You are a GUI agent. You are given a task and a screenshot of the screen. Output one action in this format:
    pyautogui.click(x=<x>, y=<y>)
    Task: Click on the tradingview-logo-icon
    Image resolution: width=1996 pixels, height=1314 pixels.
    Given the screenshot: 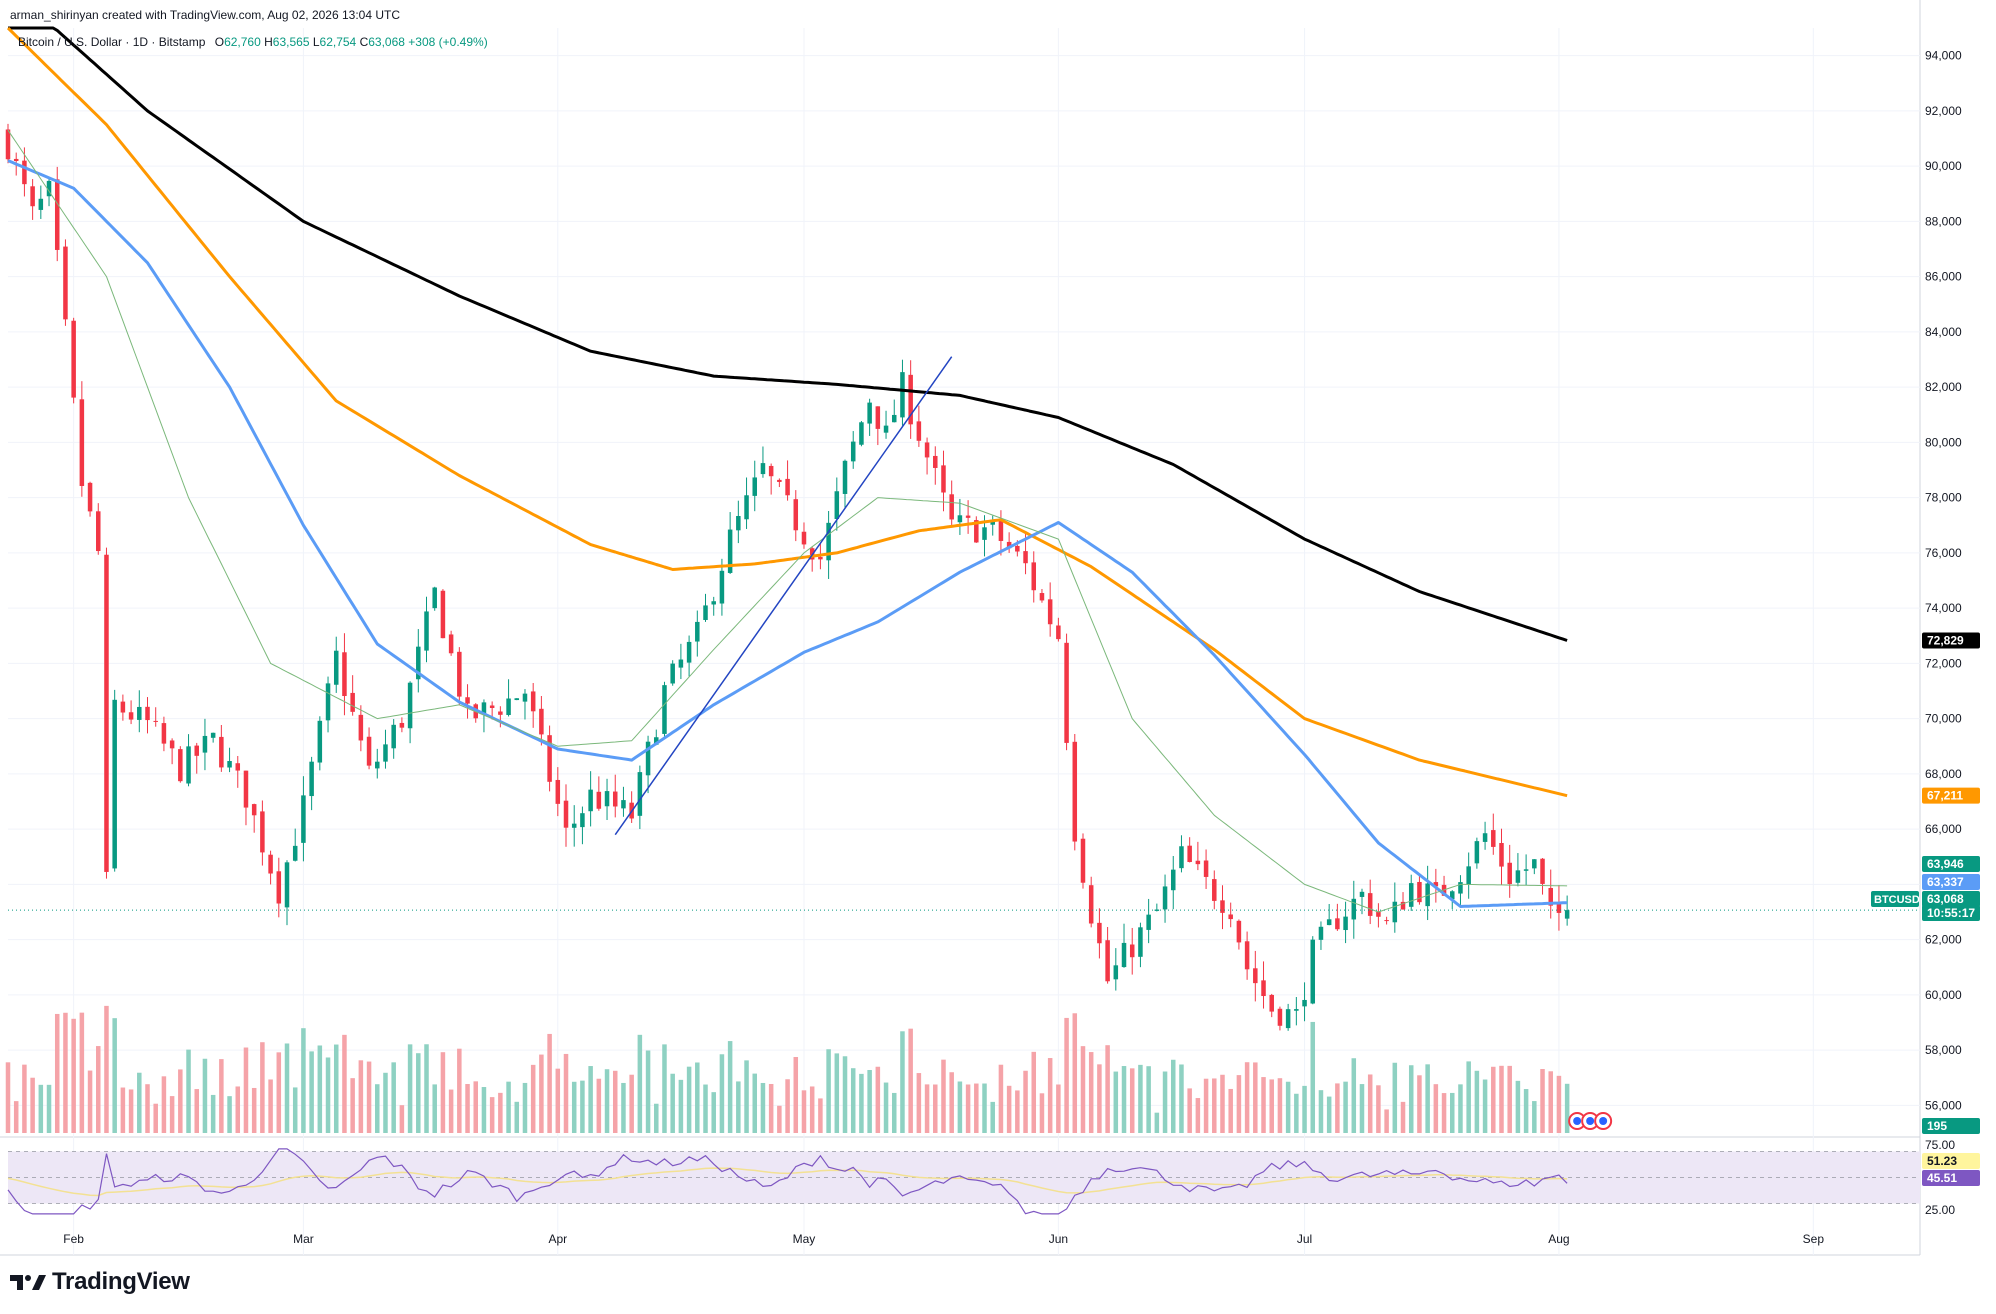 What is the action you would take?
    pyautogui.click(x=28, y=1282)
    